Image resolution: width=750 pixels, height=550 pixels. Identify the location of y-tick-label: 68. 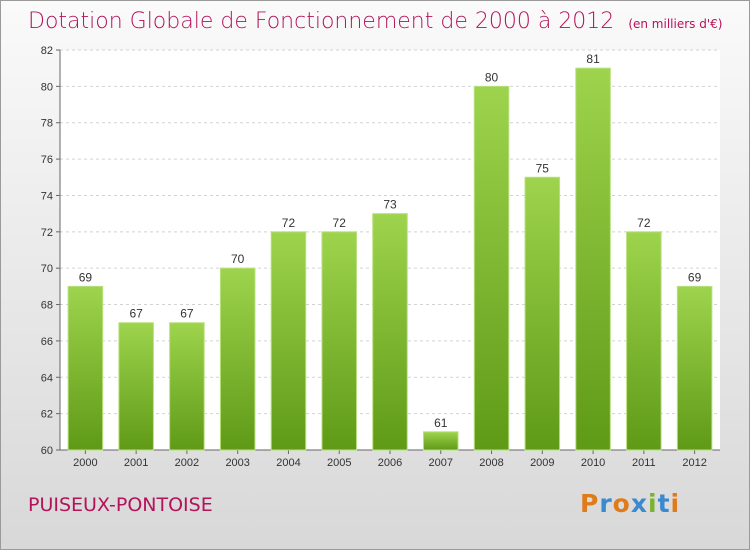
(47, 306).